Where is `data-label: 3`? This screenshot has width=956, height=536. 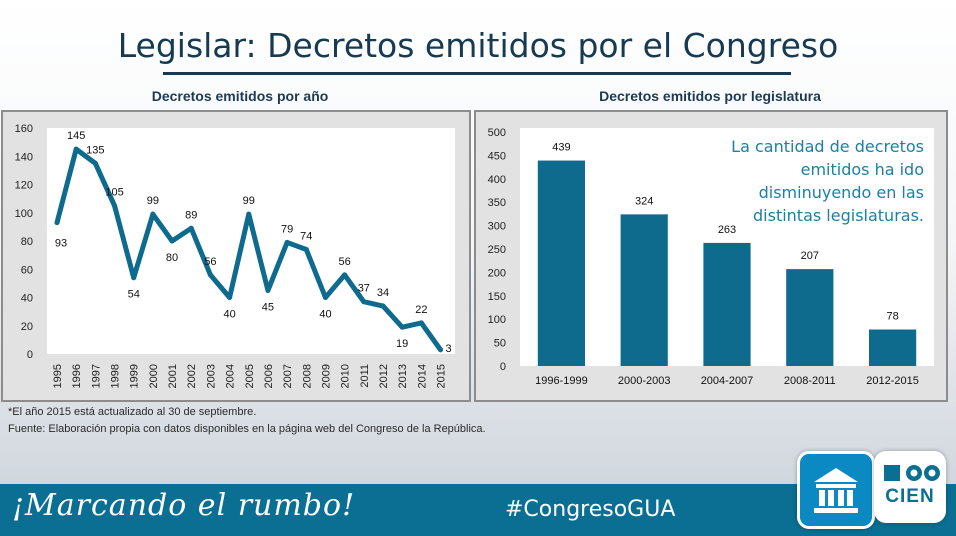 data-label: 3 is located at coordinates (448, 349).